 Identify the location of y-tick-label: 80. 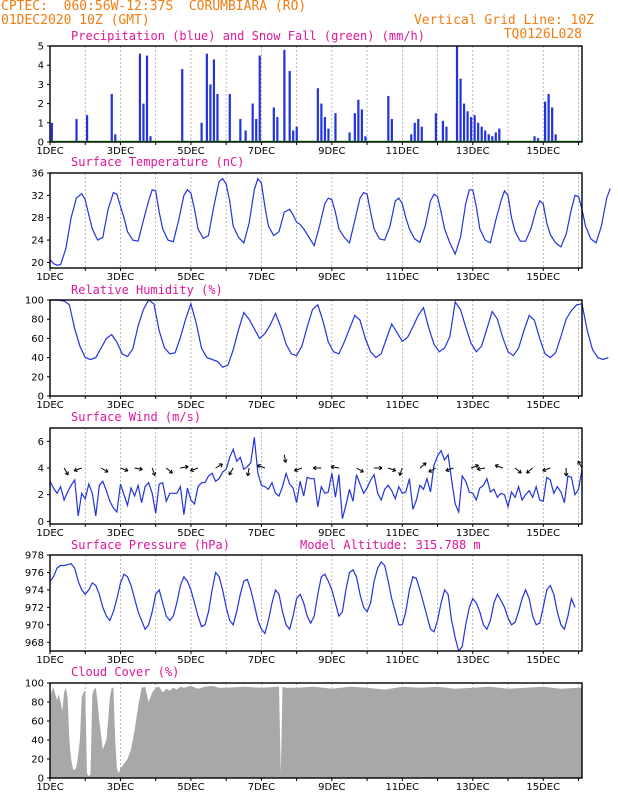
(37, 320).